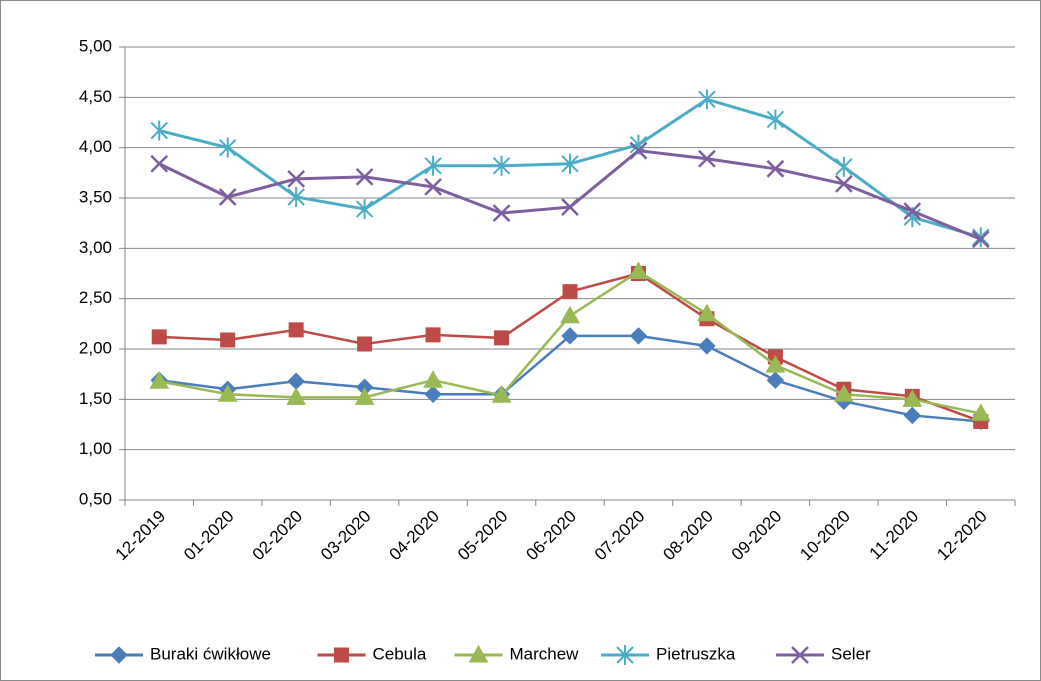 This screenshot has width=1041, height=681. Describe the element at coordinates (95, 196) in the screenshot. I see `y-tick-label: 3,50` at that location.